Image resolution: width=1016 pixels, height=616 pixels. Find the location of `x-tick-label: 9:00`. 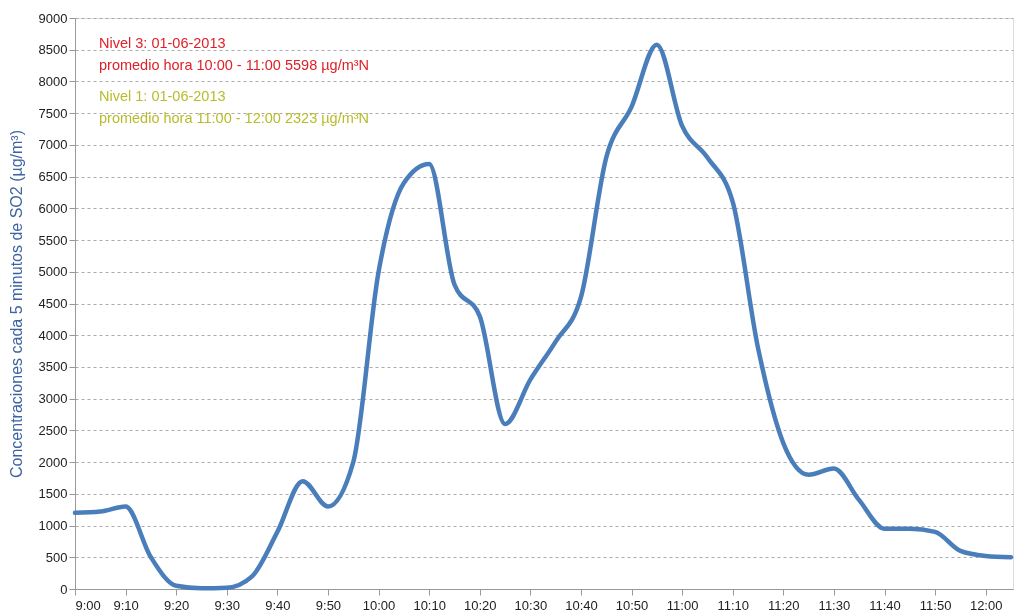

x-tick-label: 9:00 is located at coordinates (88, 605).